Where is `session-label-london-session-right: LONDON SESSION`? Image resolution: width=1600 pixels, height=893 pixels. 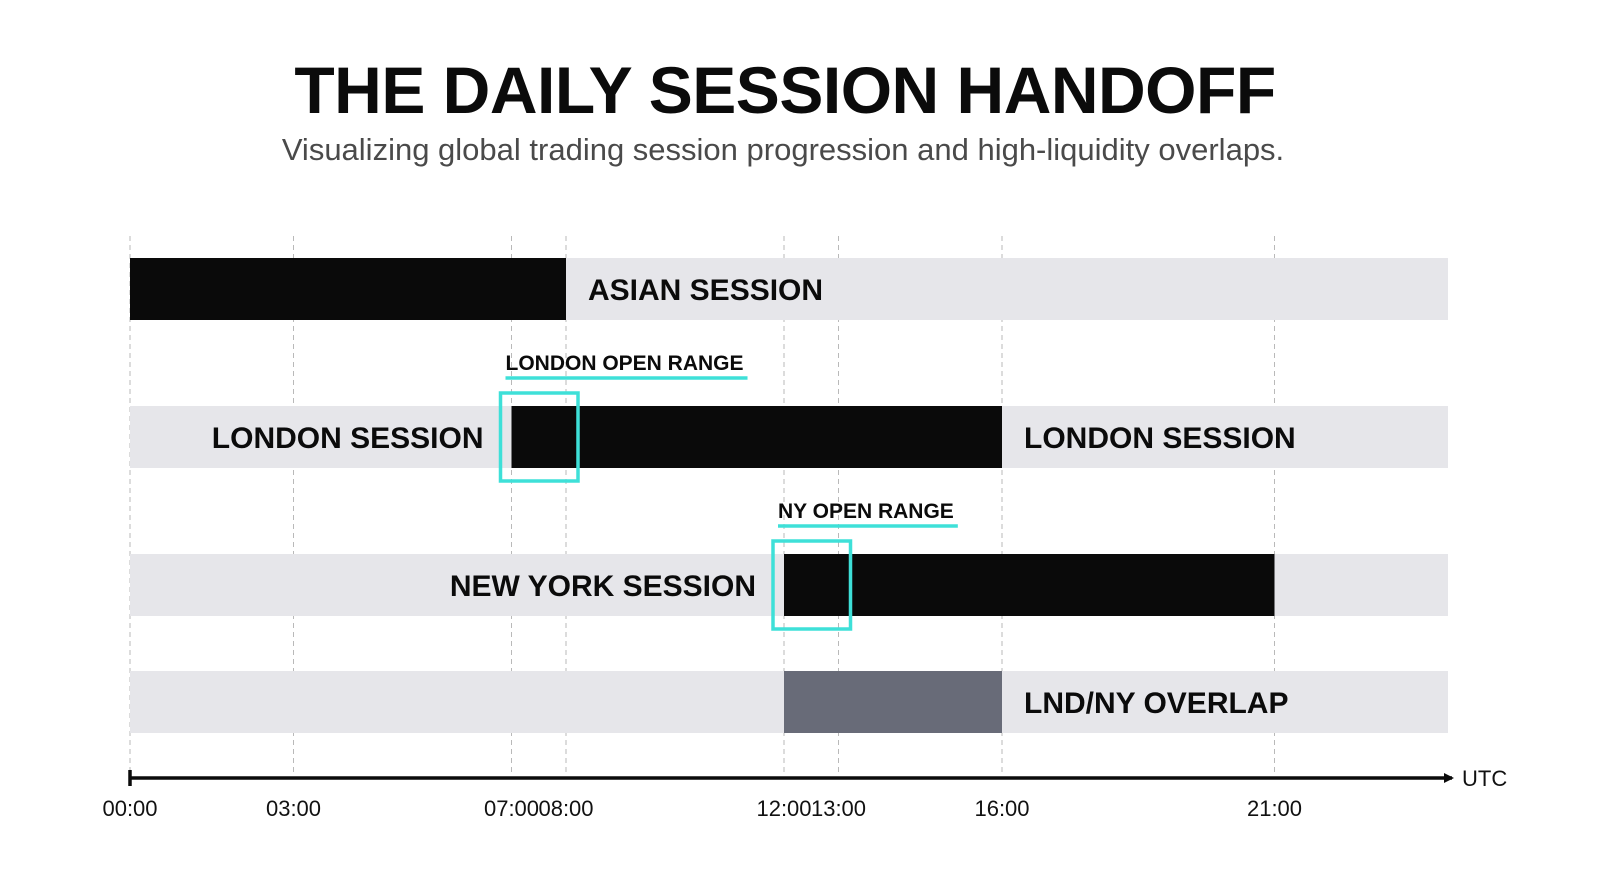
session-label-london-session-right: LONDON SESSION is located at coordinates (1160, 438).